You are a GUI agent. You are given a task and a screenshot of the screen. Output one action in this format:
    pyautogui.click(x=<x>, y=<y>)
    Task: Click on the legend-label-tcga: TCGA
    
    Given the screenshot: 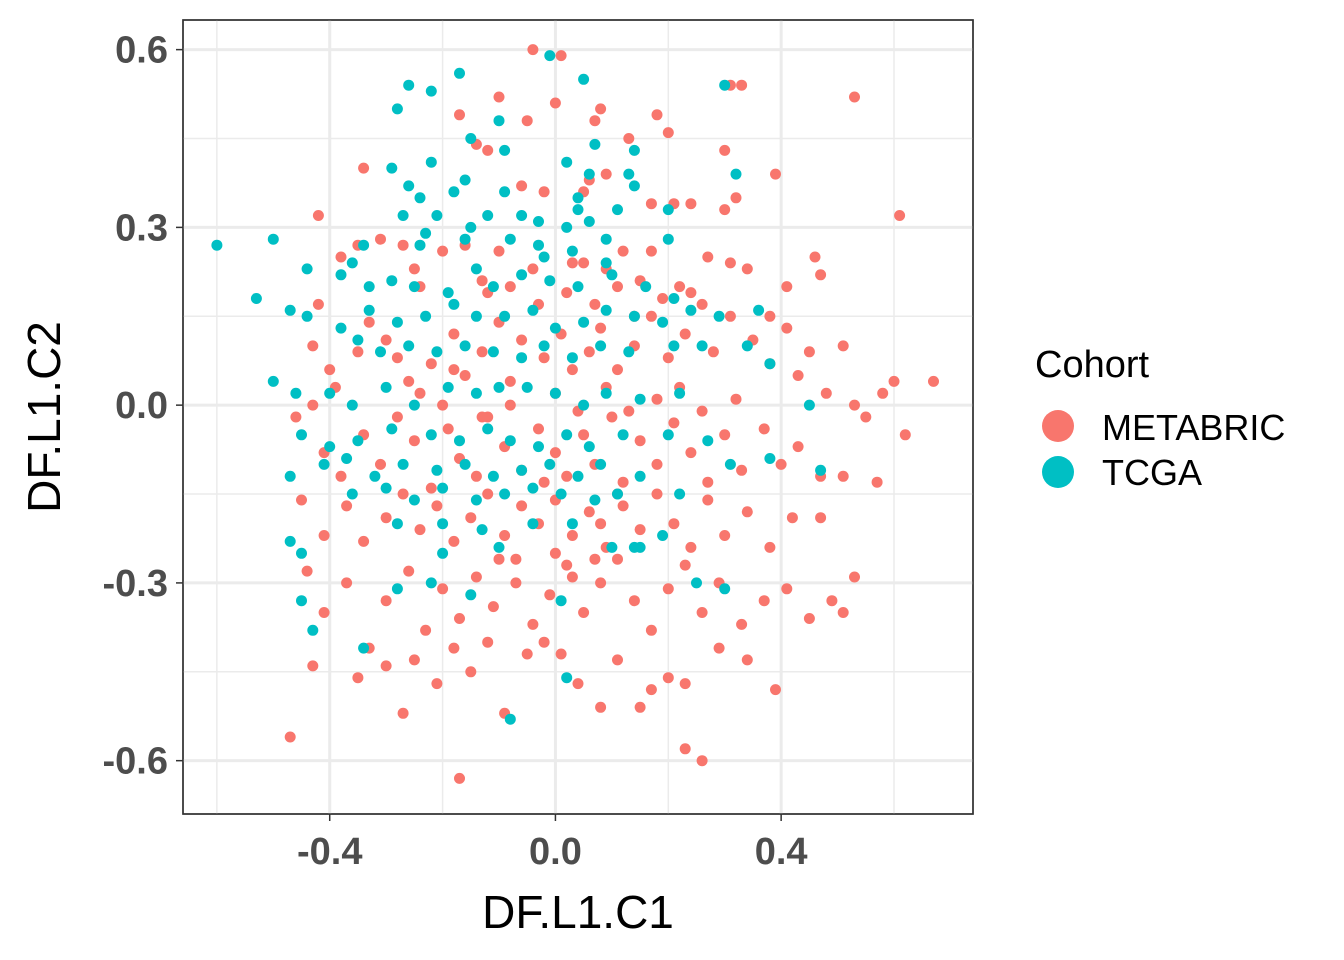 What is the action you would take?
    pyautogui.click(x=1152, y=472)
    